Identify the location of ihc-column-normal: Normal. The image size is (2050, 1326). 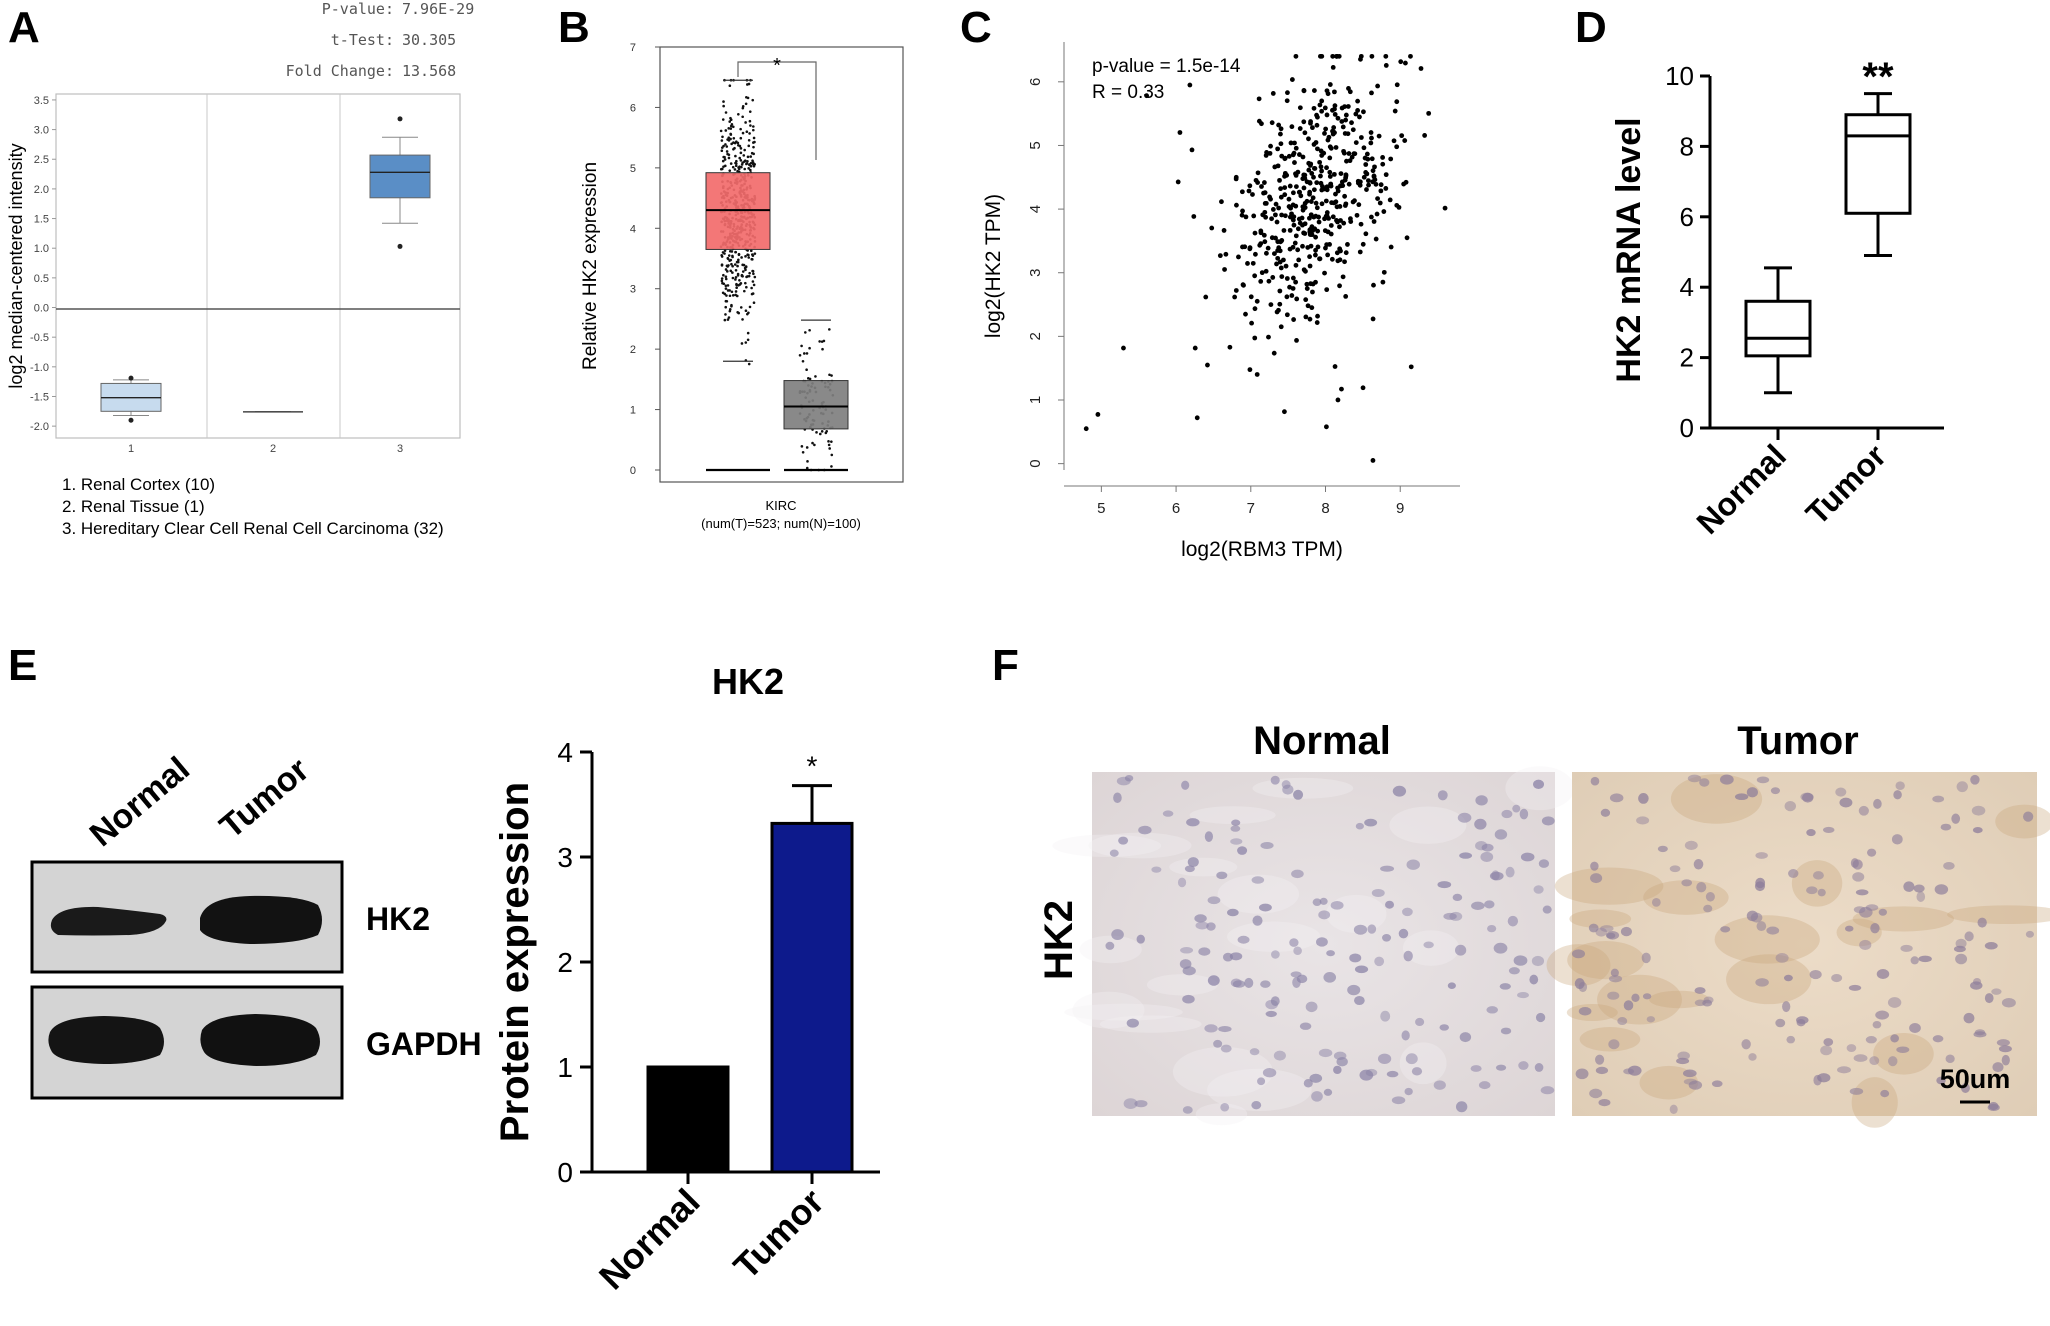
(1322, 741).